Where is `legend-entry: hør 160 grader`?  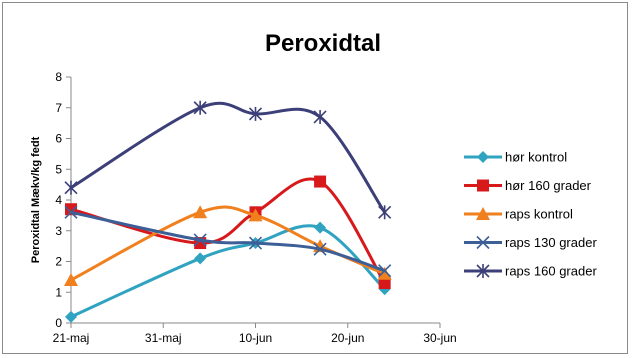 legend-entry: hør 160 grader is located at coordinates (528, 185).